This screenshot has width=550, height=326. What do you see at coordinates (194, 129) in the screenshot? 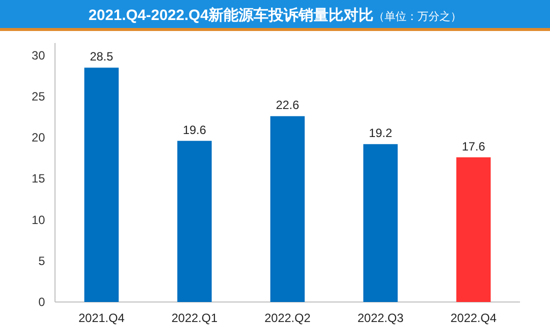
I see `data-label: 19.6` at bounding box center [194, 129].